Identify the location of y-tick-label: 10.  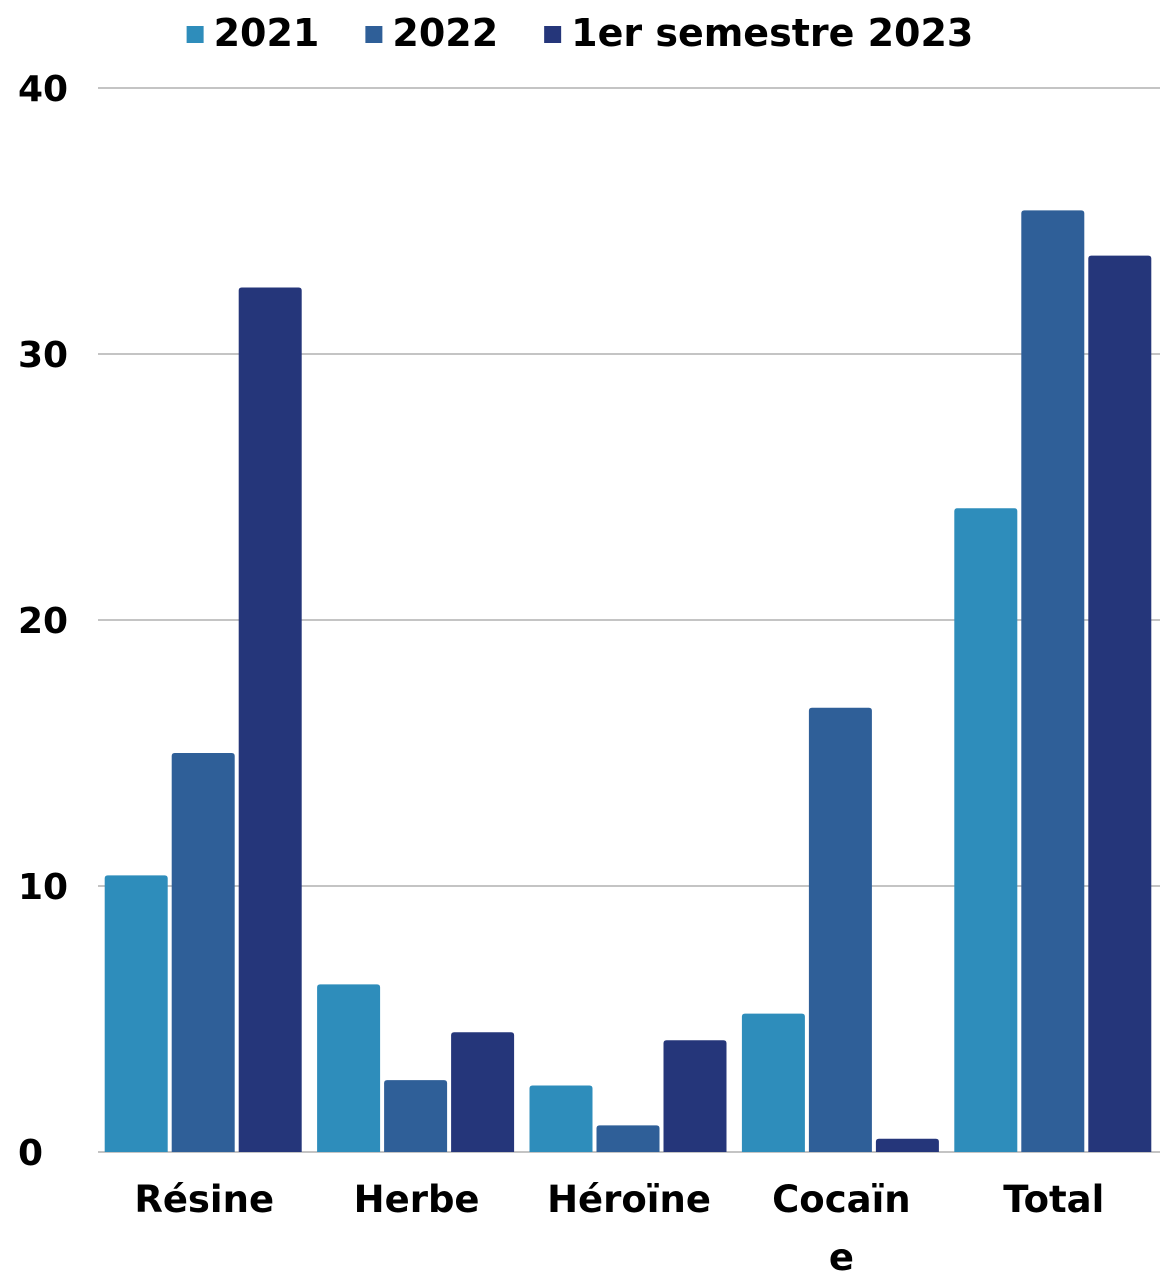
(43, 887).